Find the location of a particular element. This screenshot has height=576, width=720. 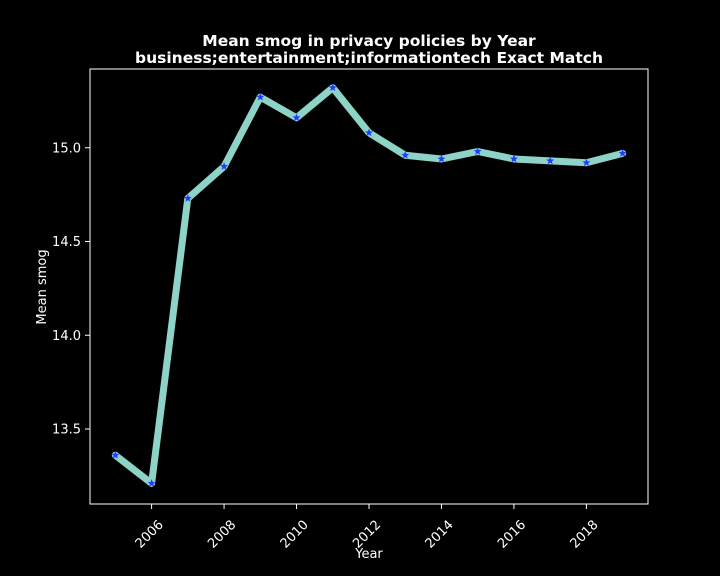

y-tick-label: 14.5 is located at coordinates (66, 242).